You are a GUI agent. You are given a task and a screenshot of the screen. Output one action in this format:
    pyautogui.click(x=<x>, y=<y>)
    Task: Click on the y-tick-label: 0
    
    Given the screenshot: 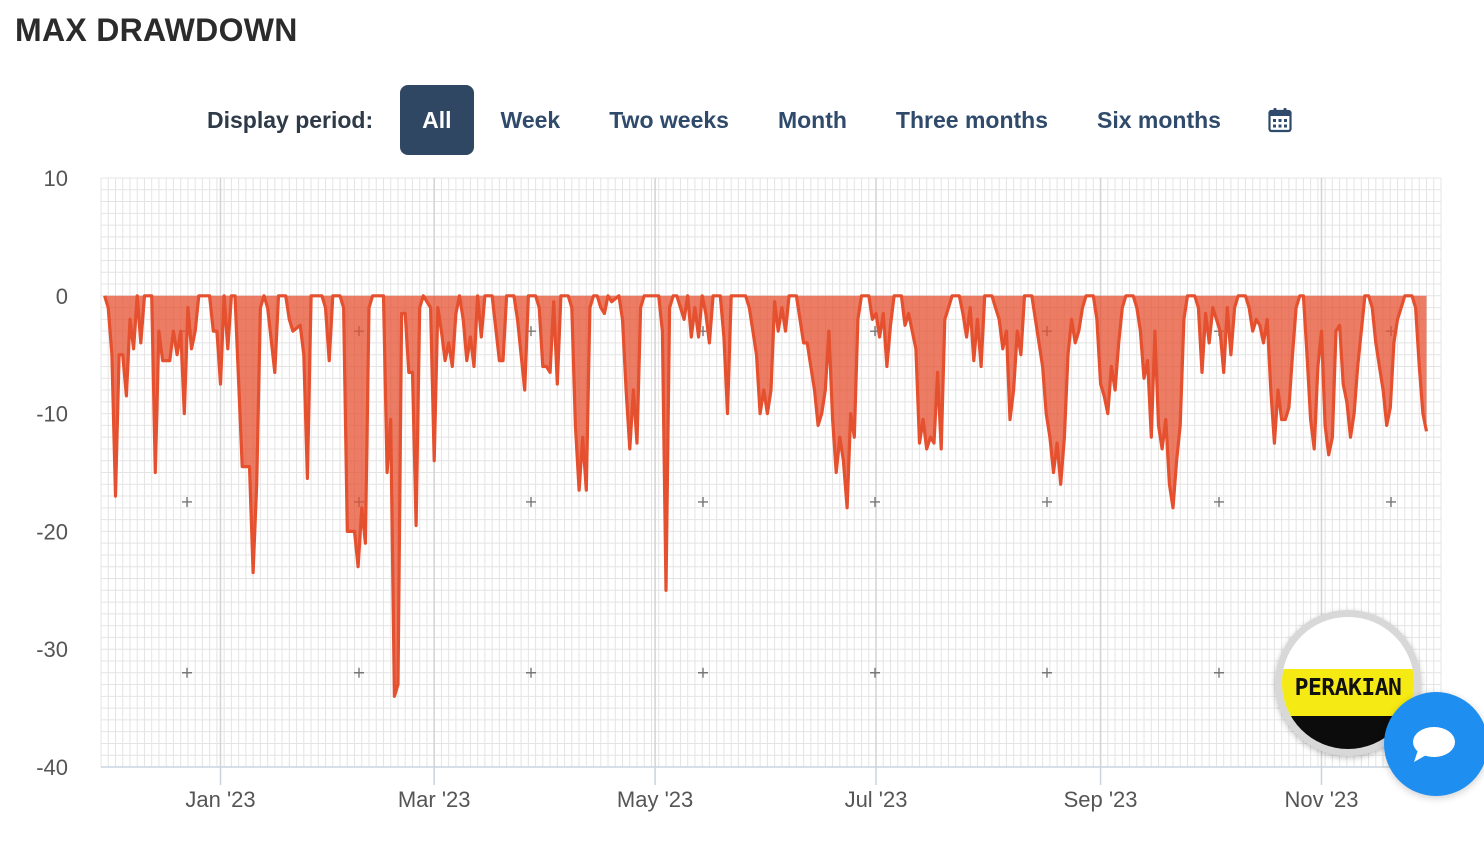 What is the action you would take?
    pyautogui.click(x=62, y=296)
    